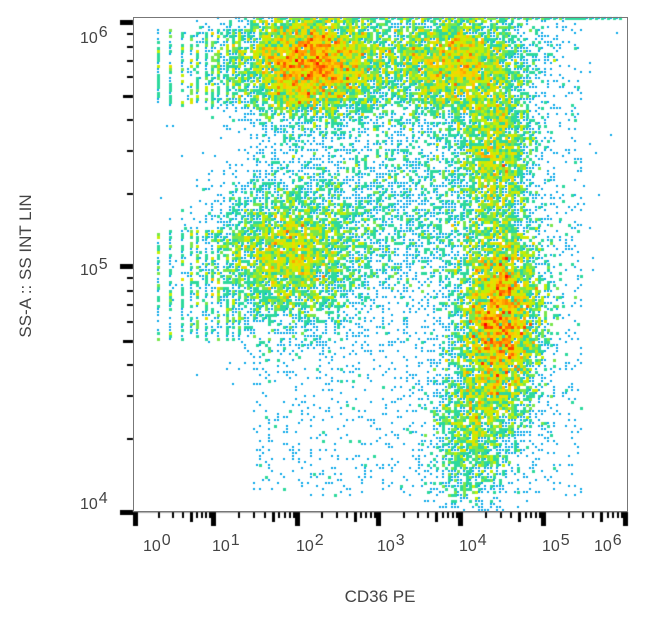 The width and height of the screenshot is (650, 620). Describe the element at coordinates (94, 267) in the screenshot. I see `y-tick-label: 10⁵` at that location.